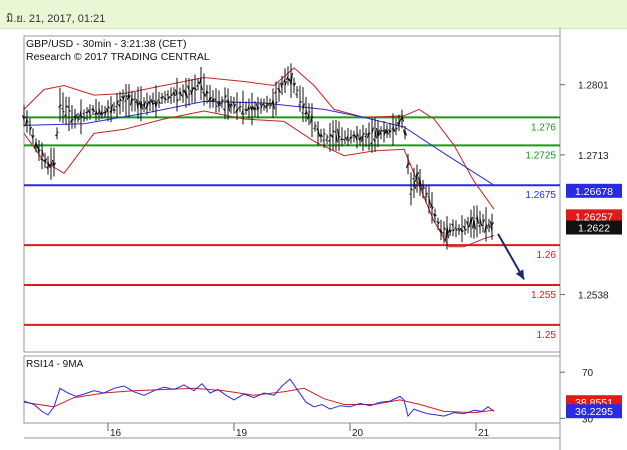 This screenshot has width=627, height=450. I want to click on x-tick-label: 16, so click(116, 433).